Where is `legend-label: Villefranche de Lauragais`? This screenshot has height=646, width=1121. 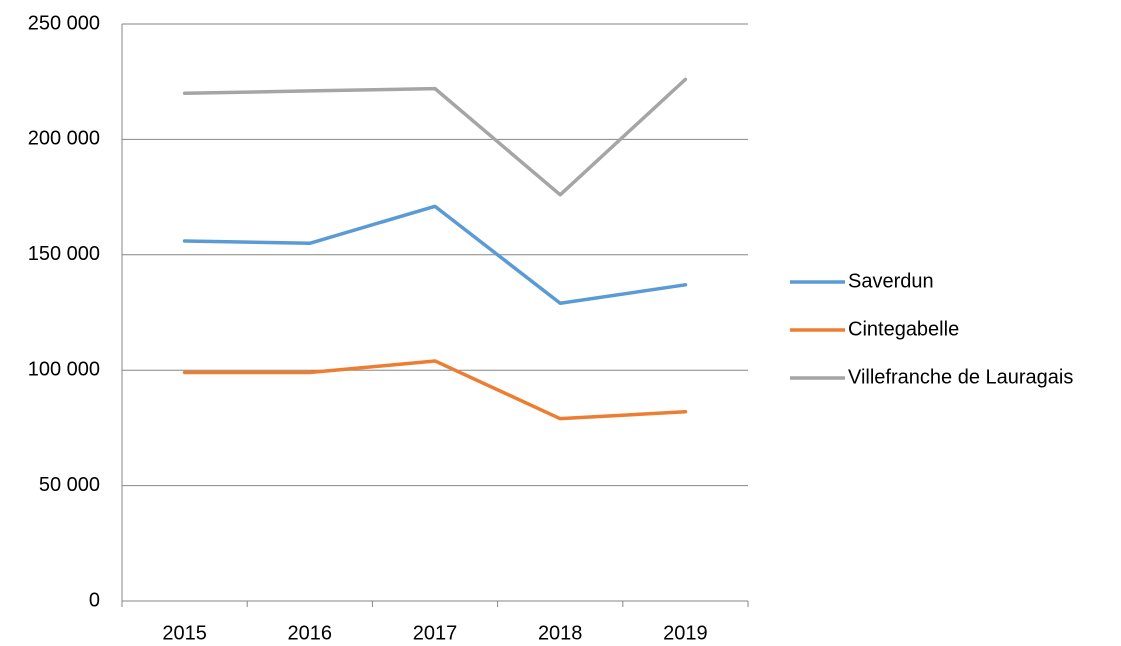
legend-label: Villefranche de Lauragais is located at coordinates (960, 377).